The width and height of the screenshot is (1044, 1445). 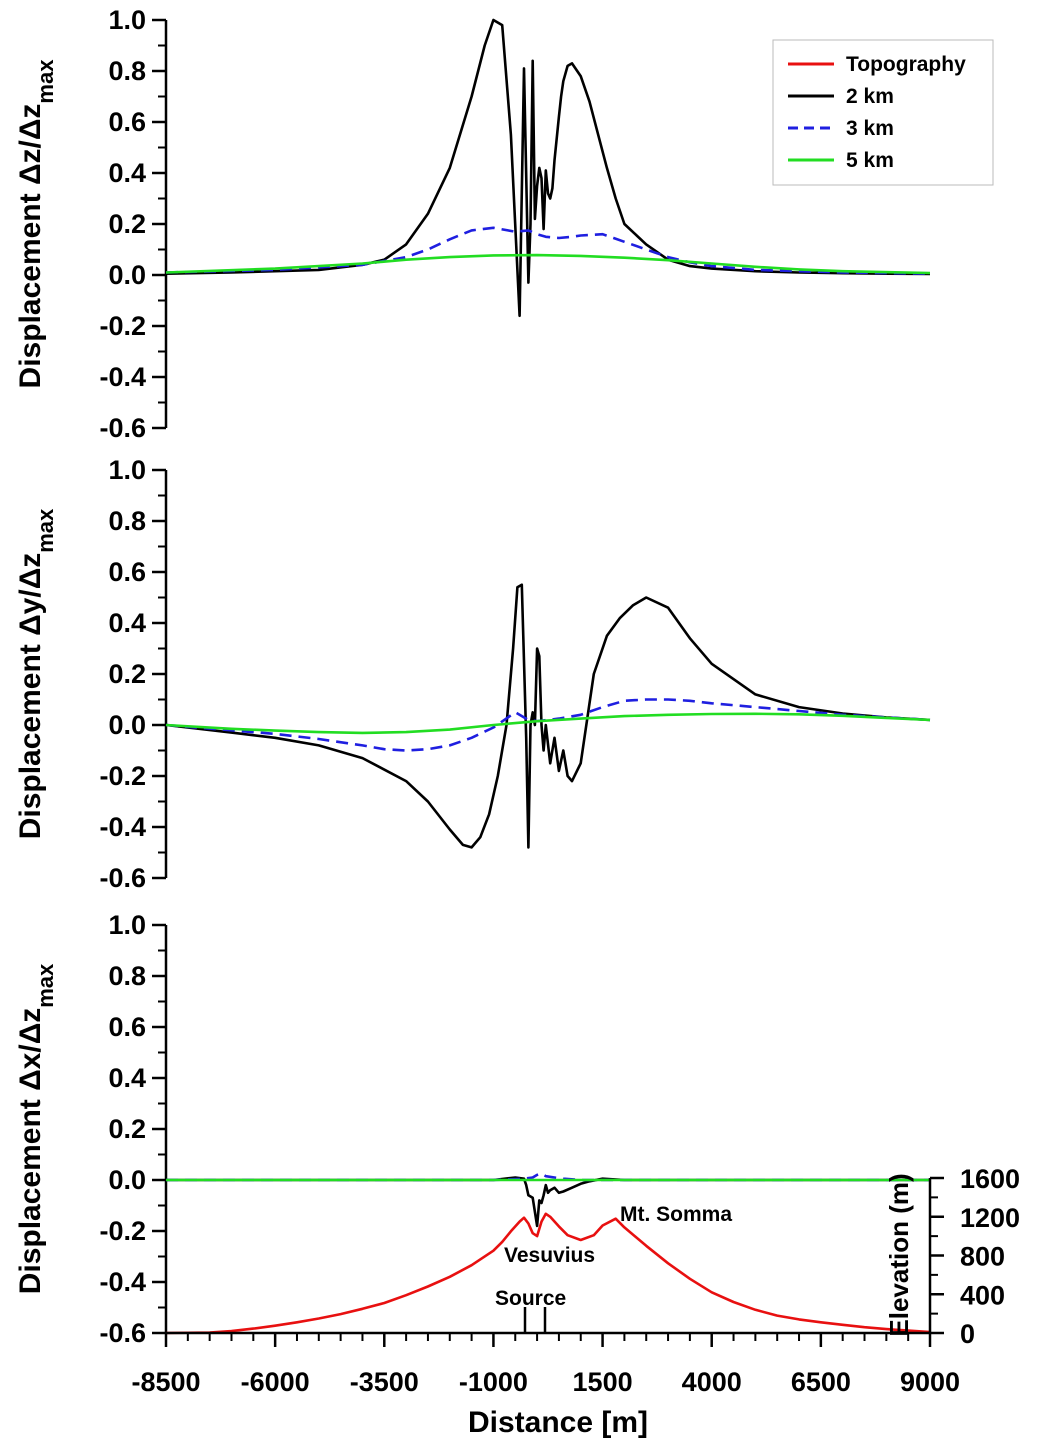 I want to click on y-axis-title-main: Displacement Δy/Δz, so click(x=30, y=696).